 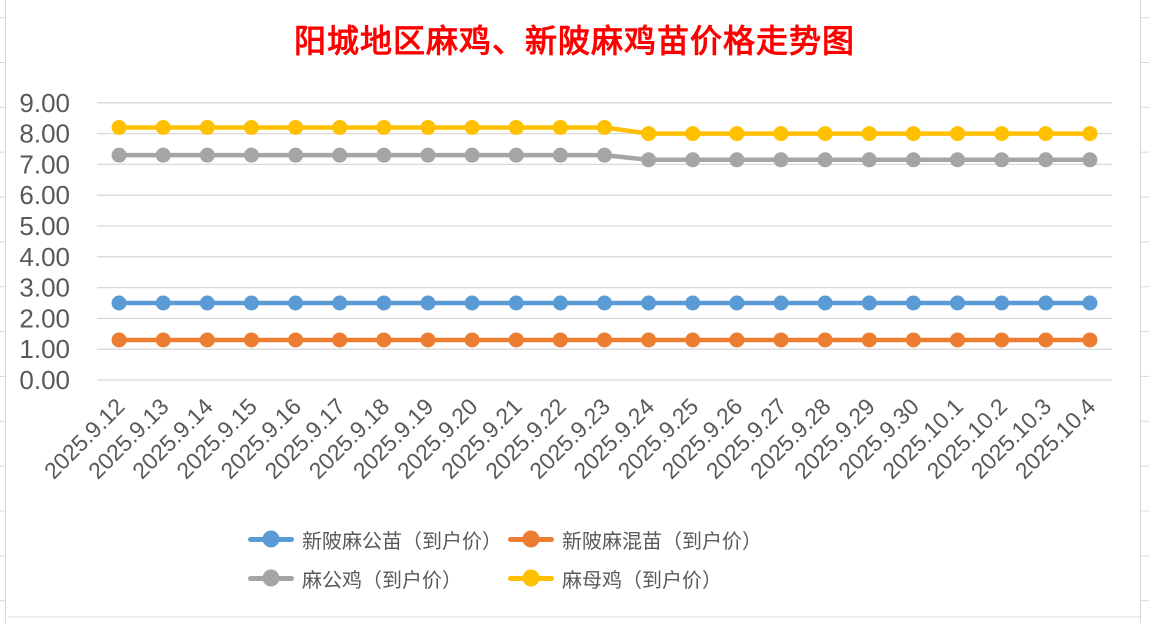 What do you see at coordinates (44, 380) in the screenshot?
I see `y-tick-label: 0.00` at bounding box center [44, 380].